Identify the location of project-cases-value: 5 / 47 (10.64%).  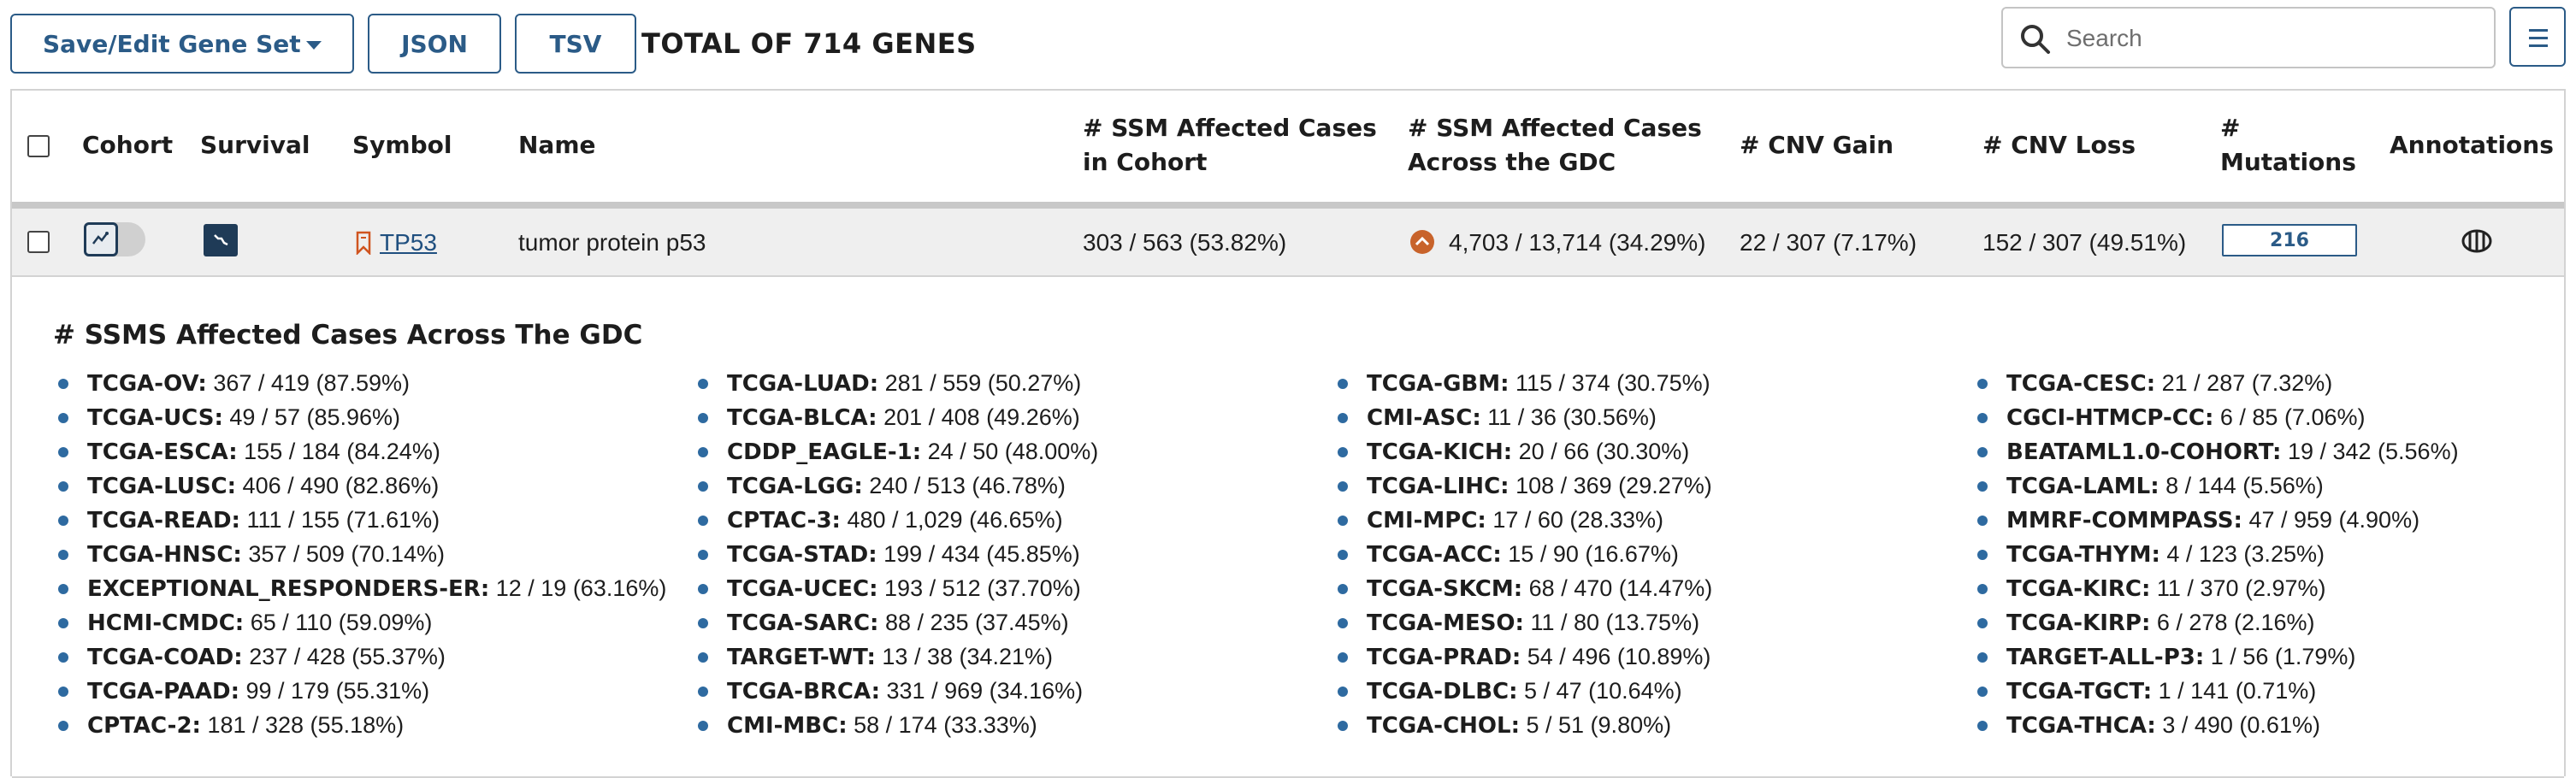
(1603, 691).